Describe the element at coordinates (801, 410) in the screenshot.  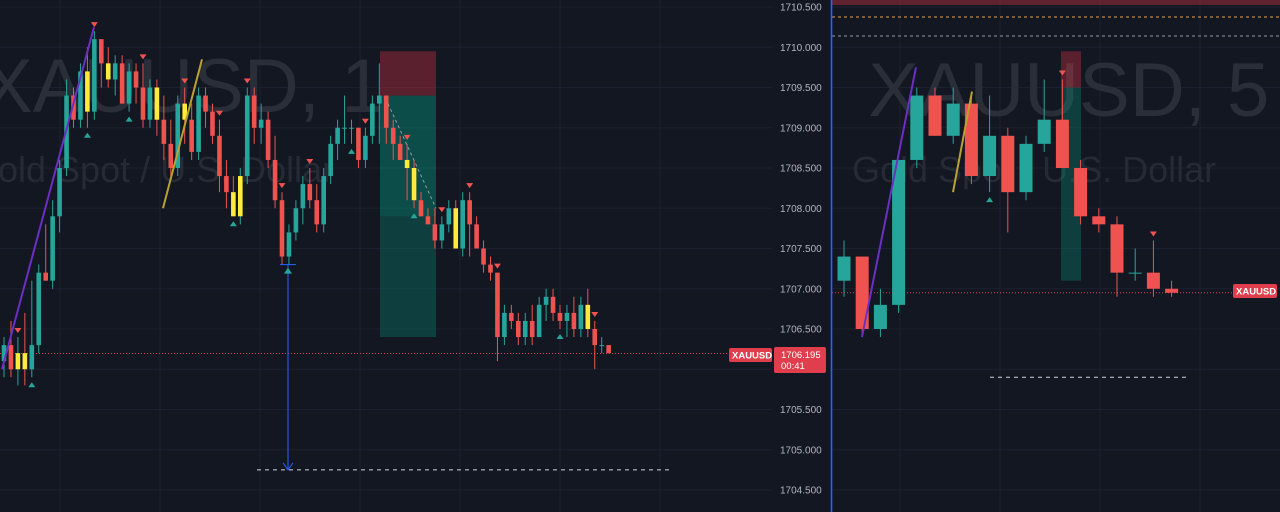
I see `price-tick-label: 1705.500` at that location.